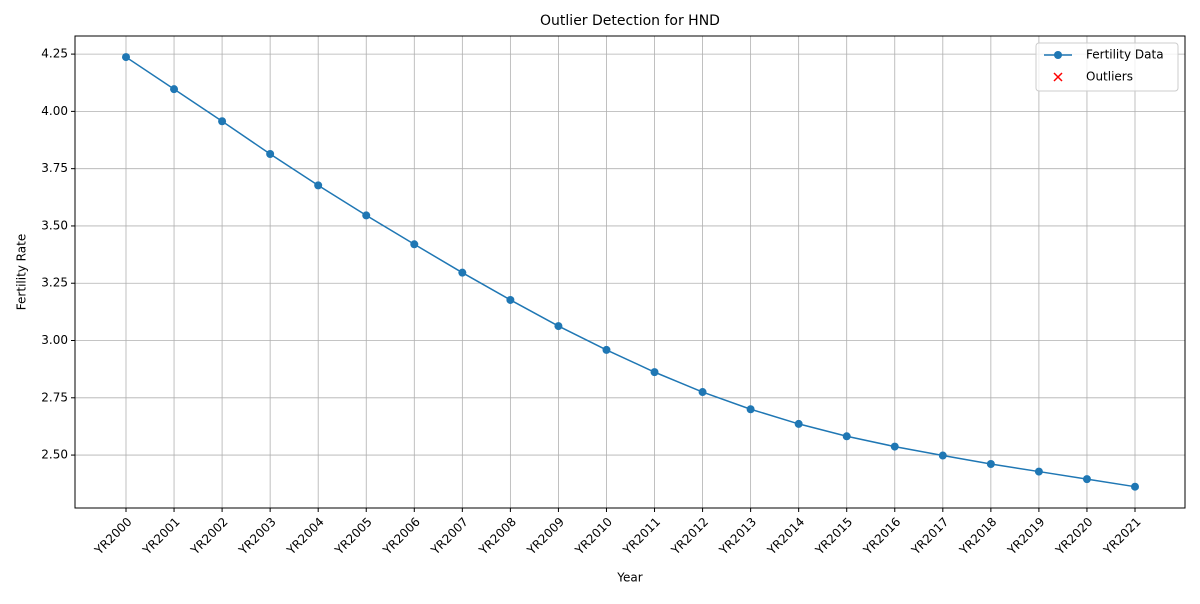 The height and width of the screenshot is (604, 1200). Describe the element at coordinates (54, 455) in the screenshot. I see `y-tick-label: 2.50` at that location.